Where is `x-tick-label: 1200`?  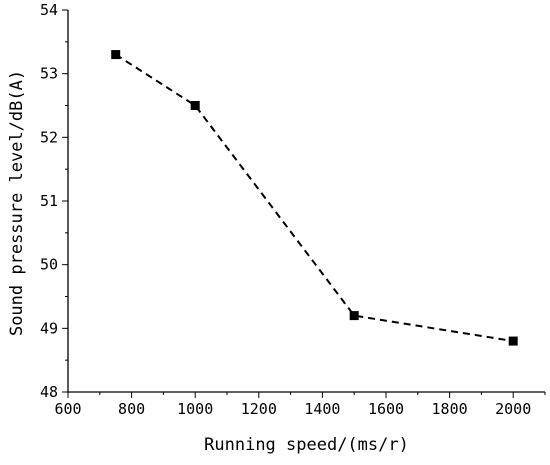 x-tick-label: 1200 is located at coordinates (259, 409).